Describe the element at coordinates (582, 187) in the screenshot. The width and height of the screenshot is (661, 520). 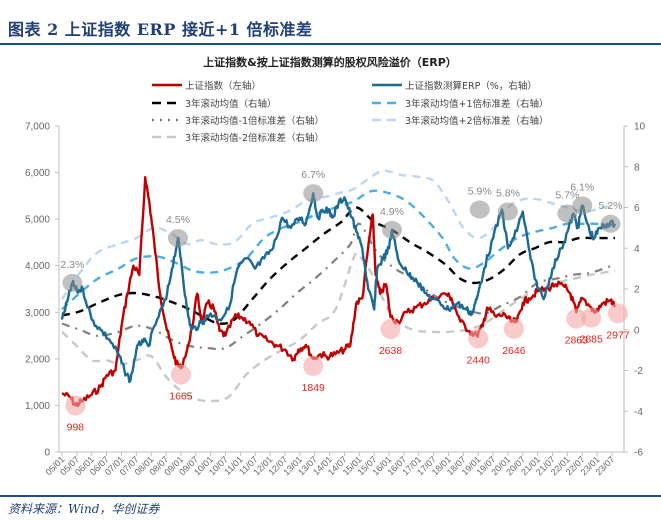
I see `erp-peak-label: 6.1%` at that location.